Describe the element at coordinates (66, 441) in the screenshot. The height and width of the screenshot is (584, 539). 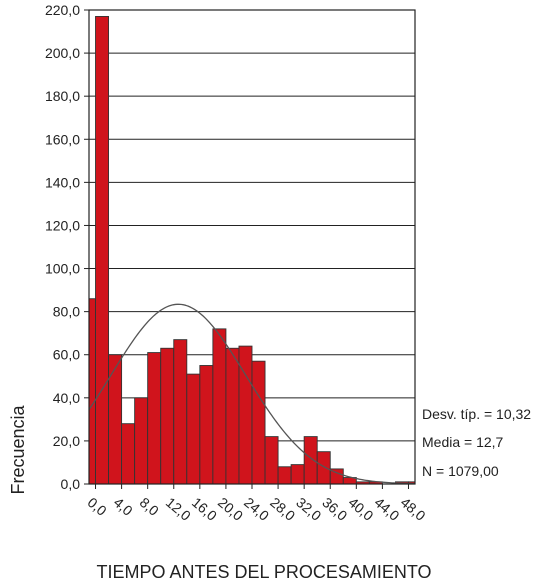
I see `y-tick-label-1: 20,0` at that location.